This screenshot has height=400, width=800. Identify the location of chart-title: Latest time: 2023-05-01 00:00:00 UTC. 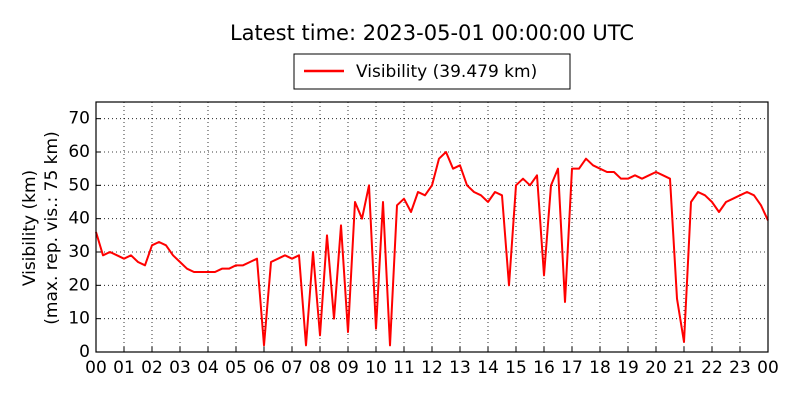
(432, 33).